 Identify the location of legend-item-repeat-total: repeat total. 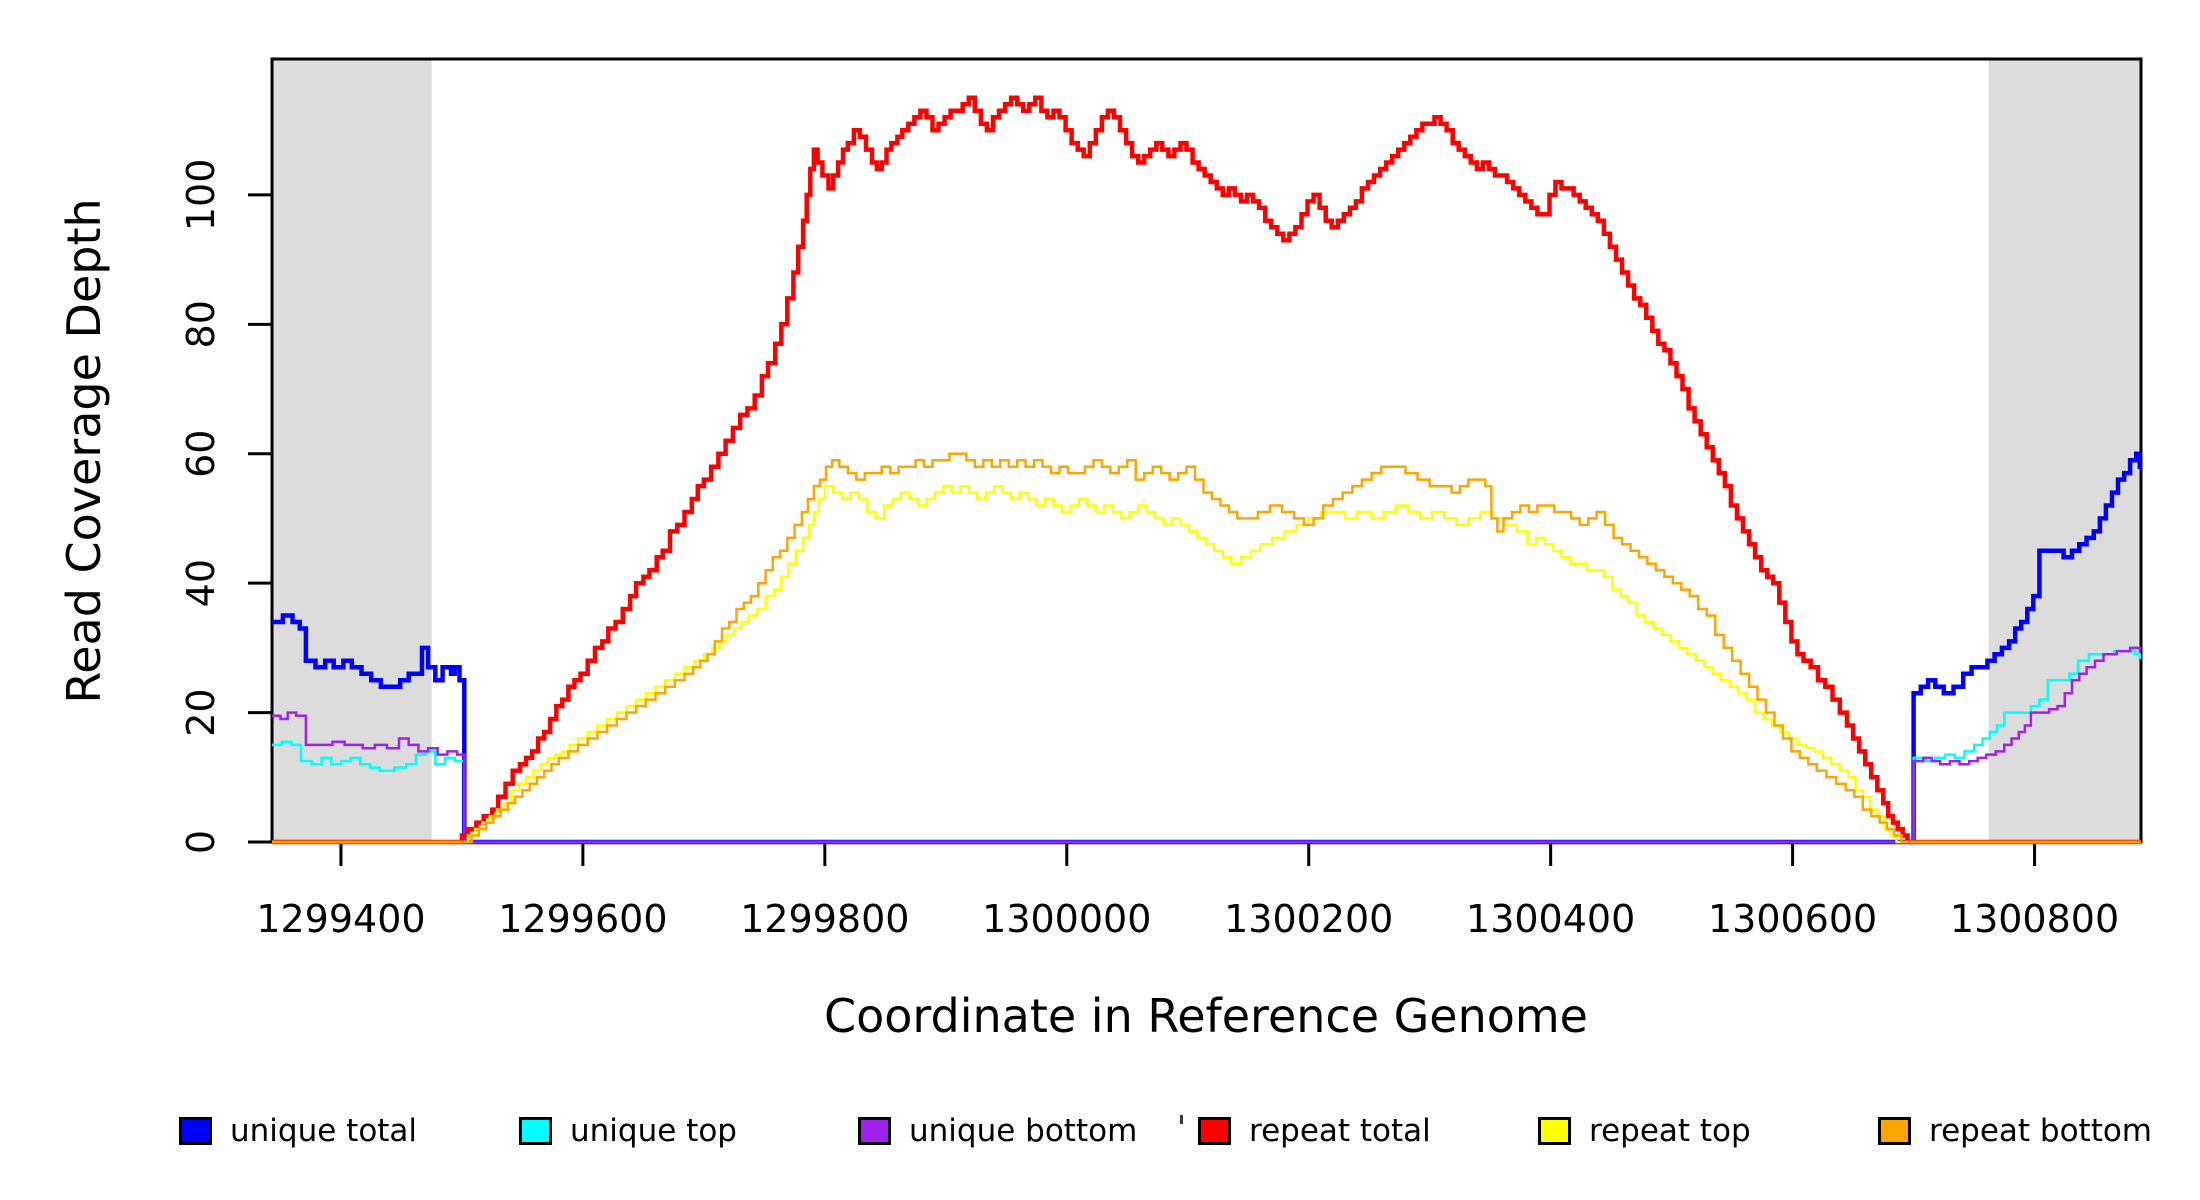
(1314, 1131).